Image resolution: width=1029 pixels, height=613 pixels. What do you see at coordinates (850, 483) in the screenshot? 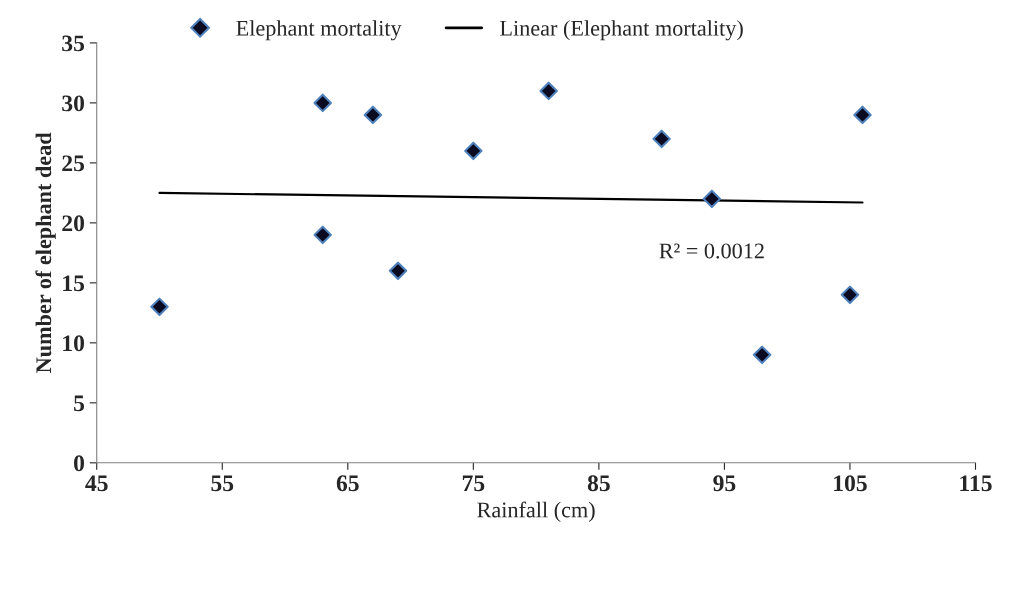
I see `x-tick-label: 105` at bounding box center [850, 483].